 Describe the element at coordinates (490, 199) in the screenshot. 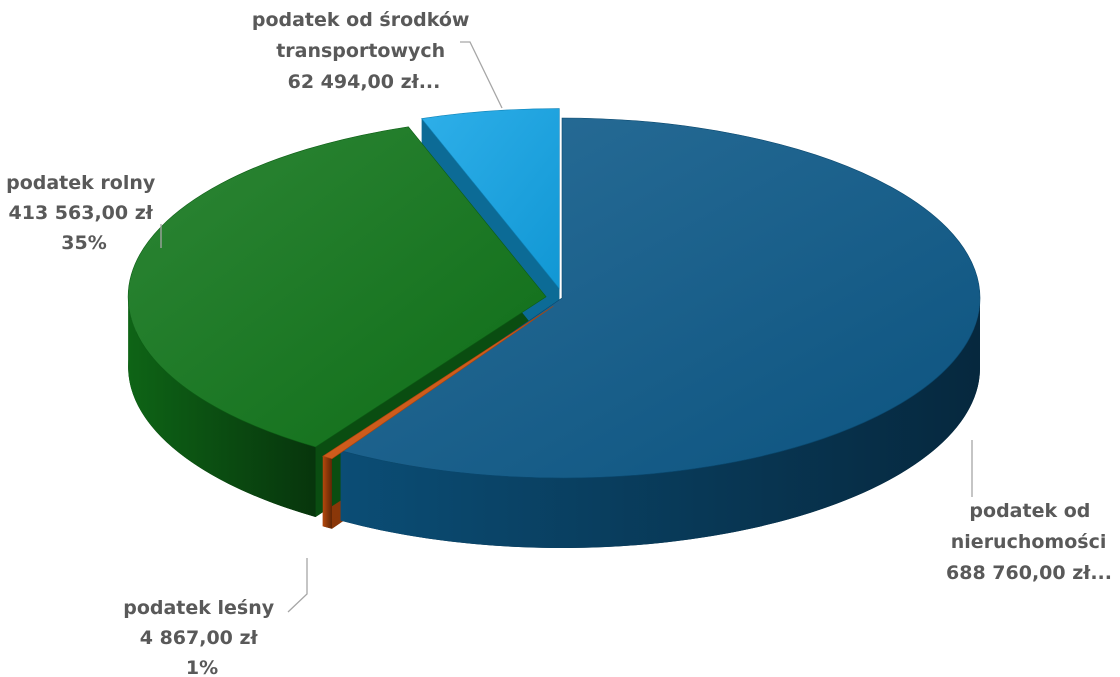

I see `slice-transportowe` at that location.